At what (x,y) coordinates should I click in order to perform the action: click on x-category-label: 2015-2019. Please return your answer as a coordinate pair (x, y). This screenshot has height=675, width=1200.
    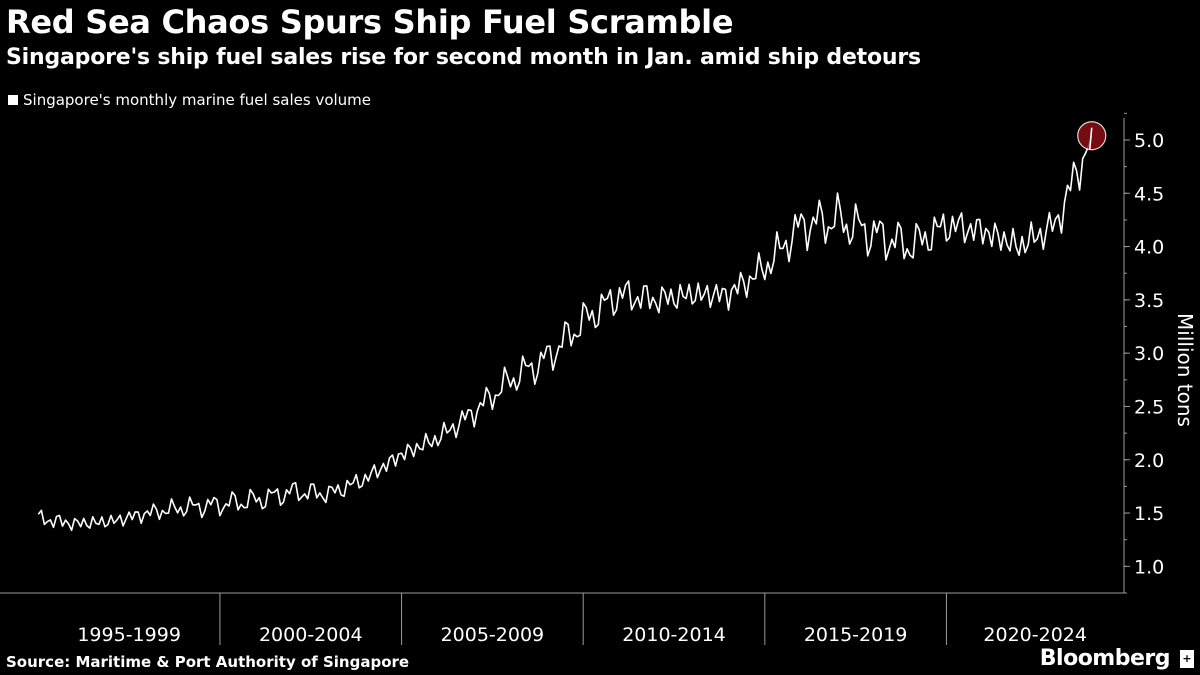
    Looking at the image, I should click on (856, 635).